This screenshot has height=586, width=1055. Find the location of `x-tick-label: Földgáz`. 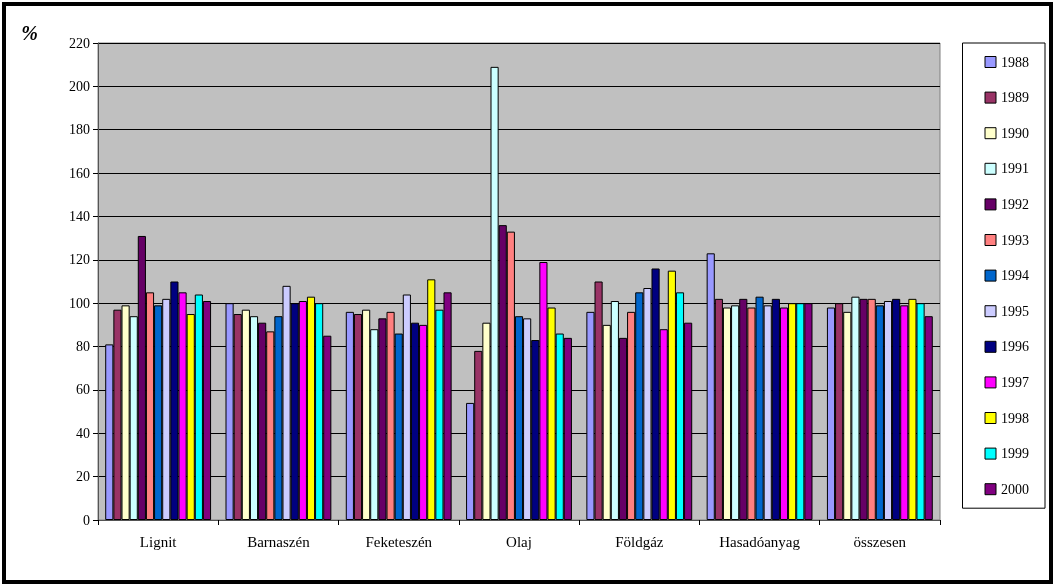

x-tick-label: Földgáz is located at coordinates (639, 541).